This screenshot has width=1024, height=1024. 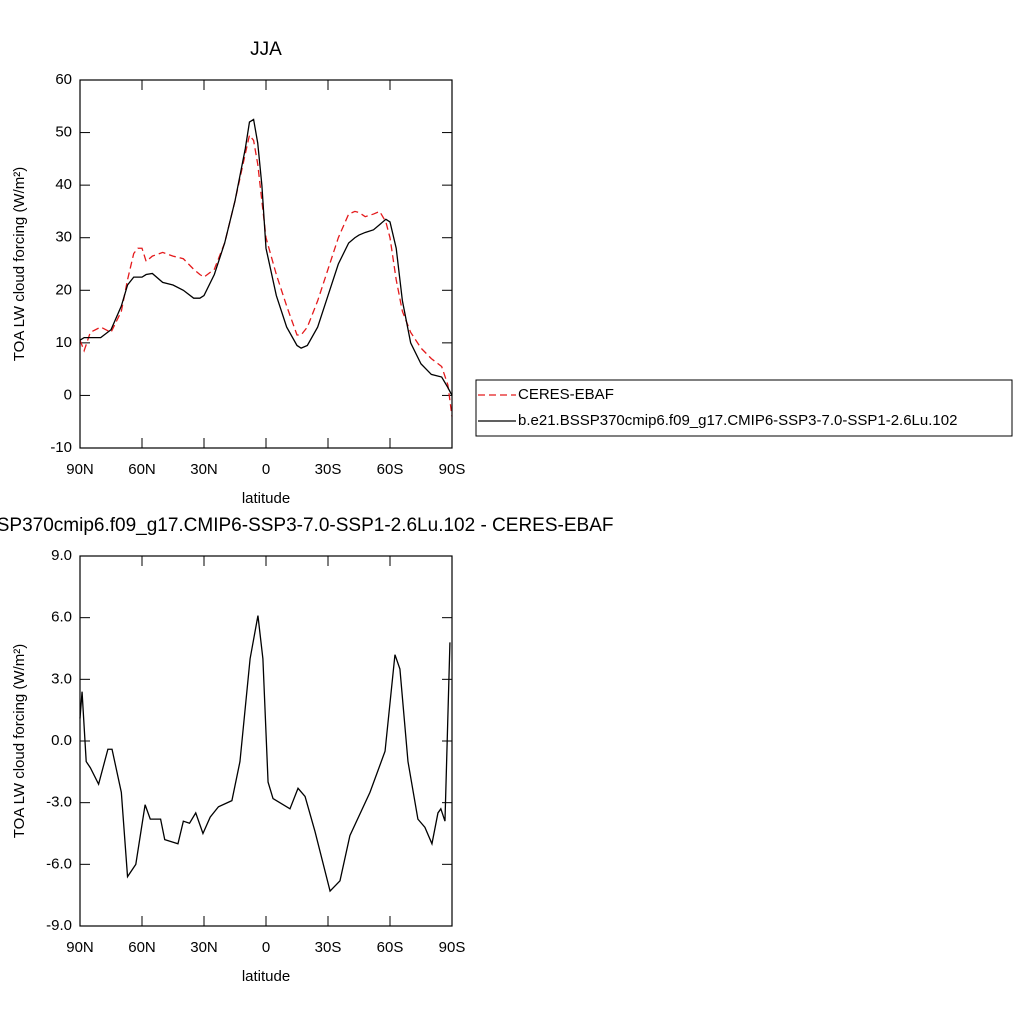 I want to click on y-tick-label: 50, so click(x=63, y=132).